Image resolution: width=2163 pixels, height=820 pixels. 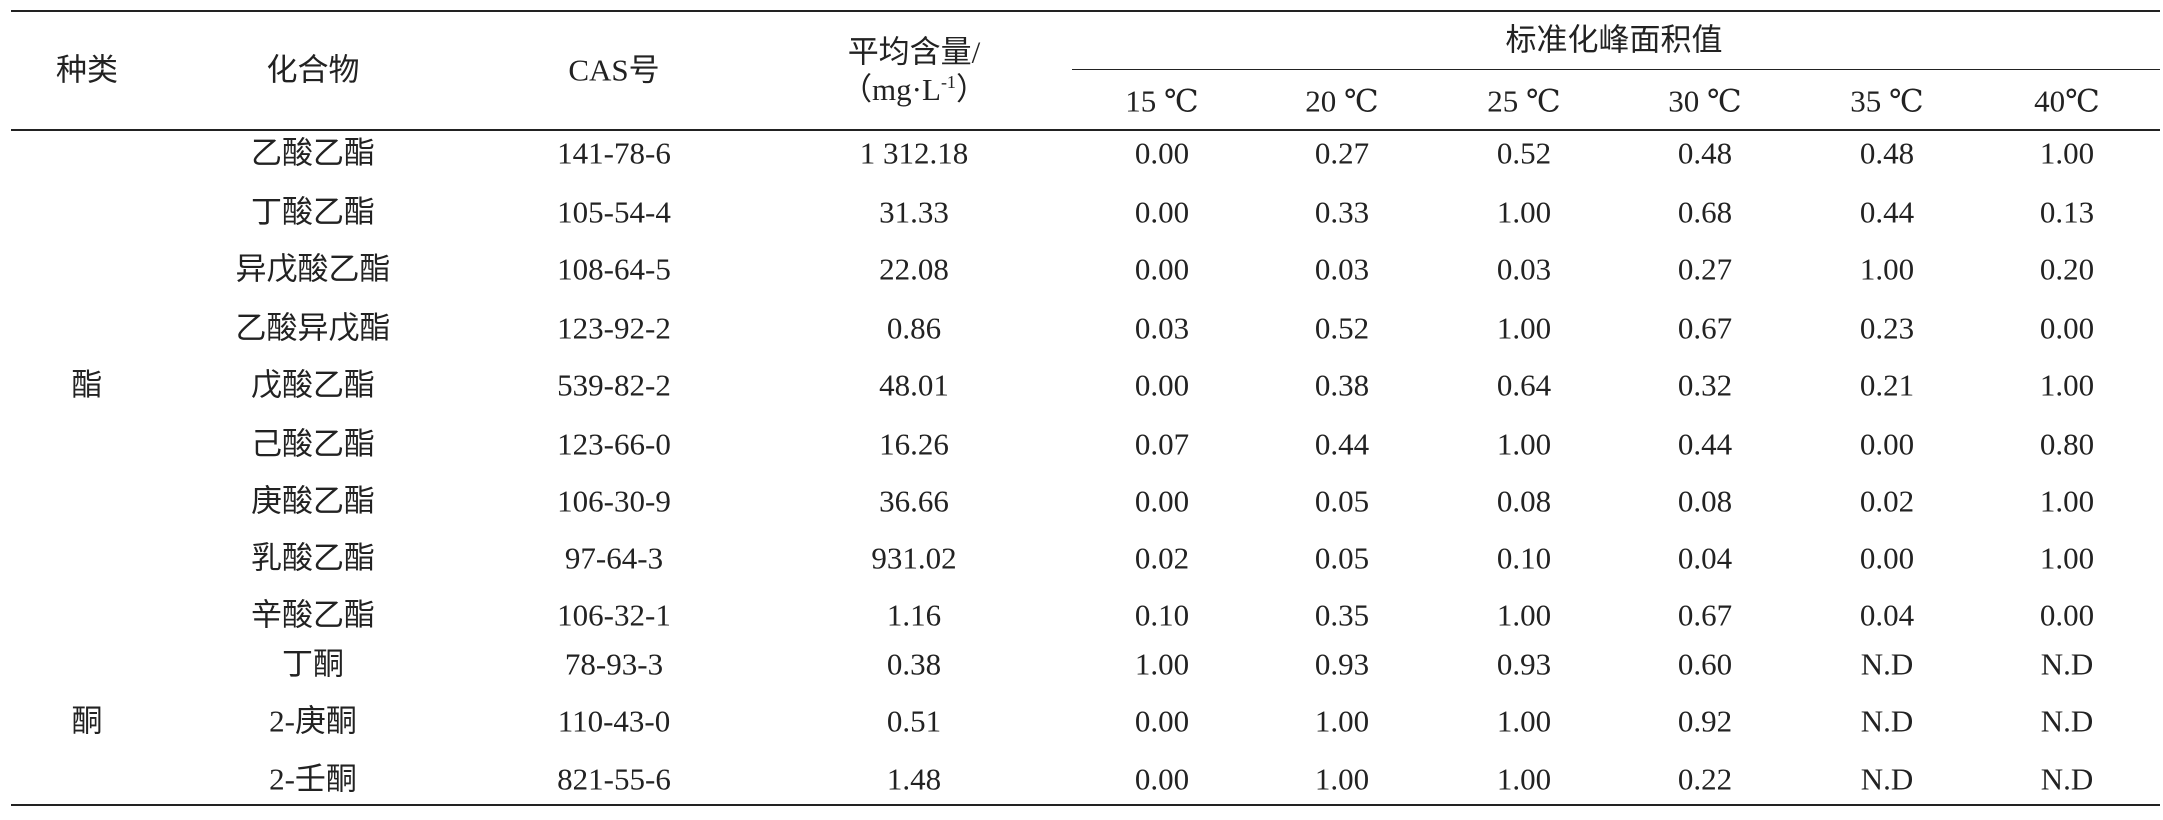 What do you see at coordinates (1085, 805) in the screenshot?
I see `bottom-rule` at bounding box center [1085, 805].